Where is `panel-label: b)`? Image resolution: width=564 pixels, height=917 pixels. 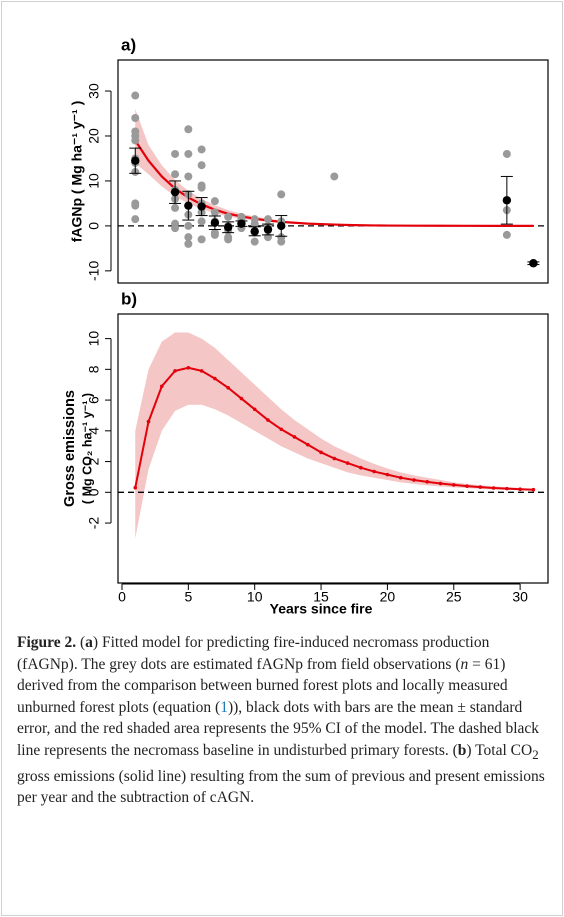 panel-label: b) is located at coordinates (129, 298).